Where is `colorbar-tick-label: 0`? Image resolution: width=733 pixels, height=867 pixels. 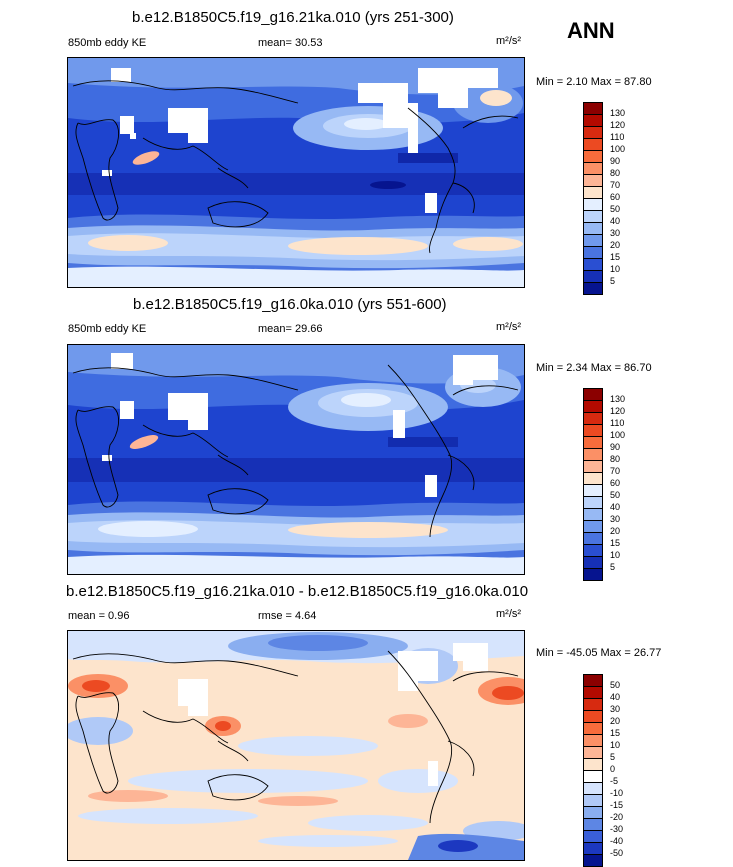
colorbar-tick-label: 0 is located at coordinates (613, 769).